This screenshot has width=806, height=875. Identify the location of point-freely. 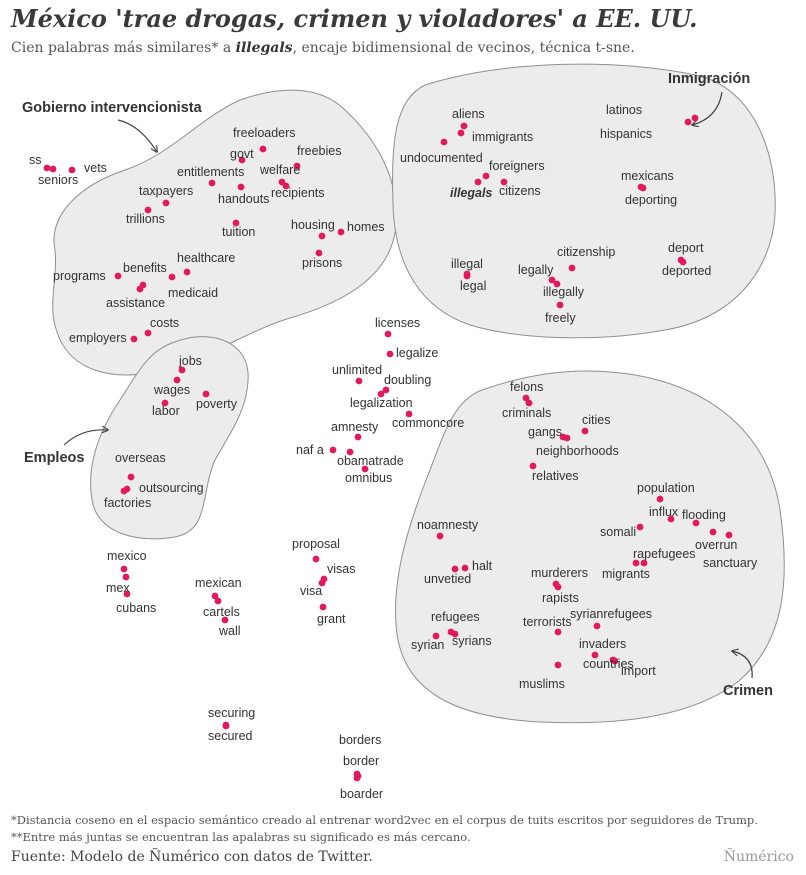
(560, 305).